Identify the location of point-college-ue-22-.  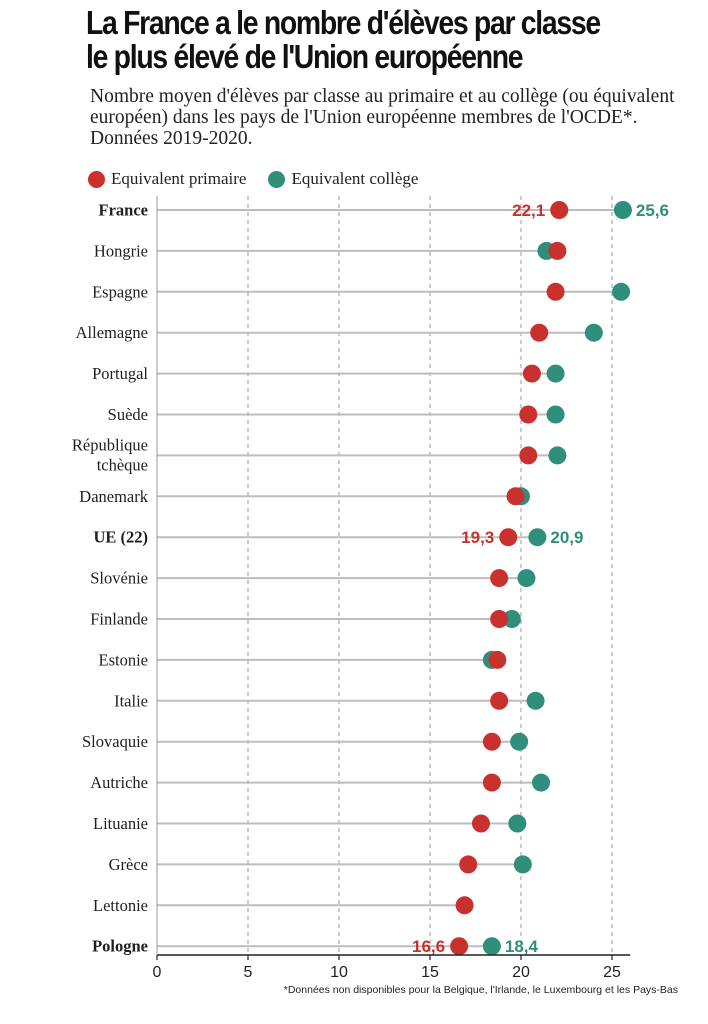
(537, 537).